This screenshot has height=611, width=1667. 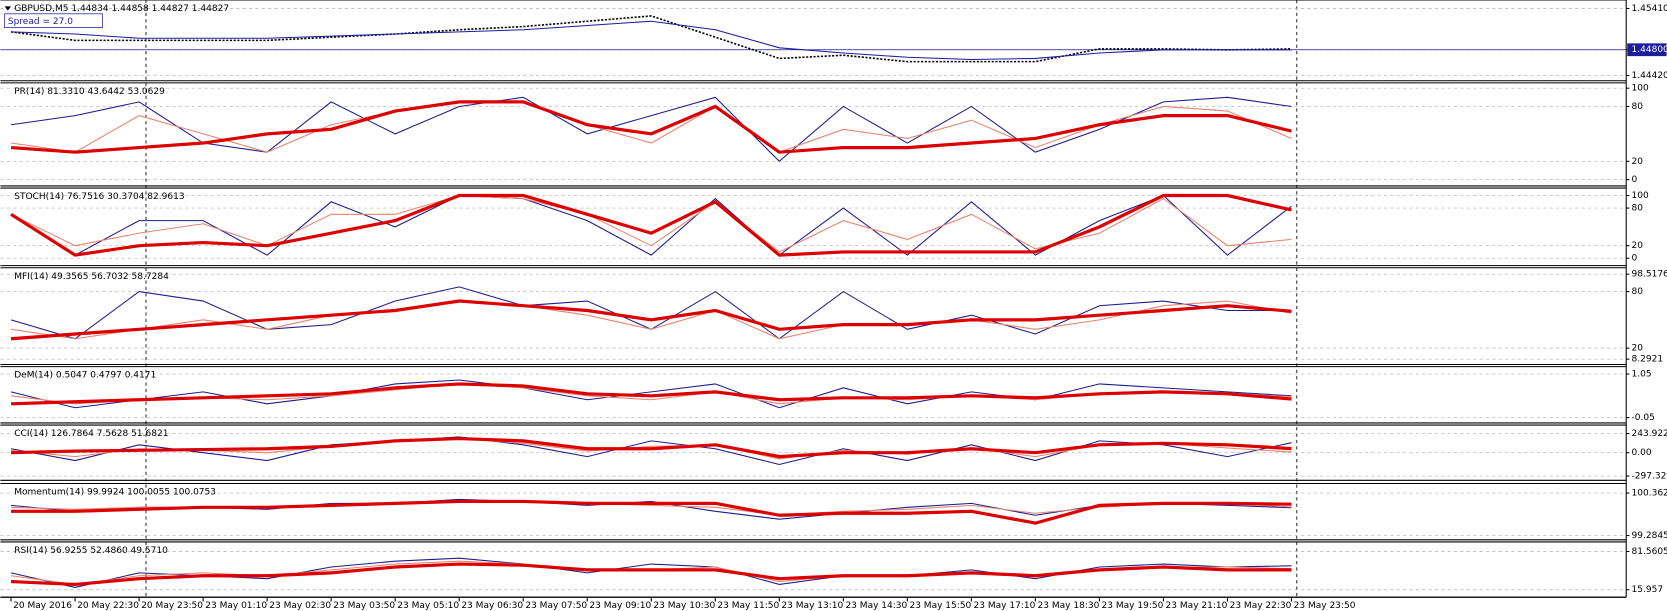 What do you see at coordinates (89, 92) in the screenshot?
I see `indicator-label: PR(14) 81.3310 43.6442 53.0629` at bounding box center [89, 92].